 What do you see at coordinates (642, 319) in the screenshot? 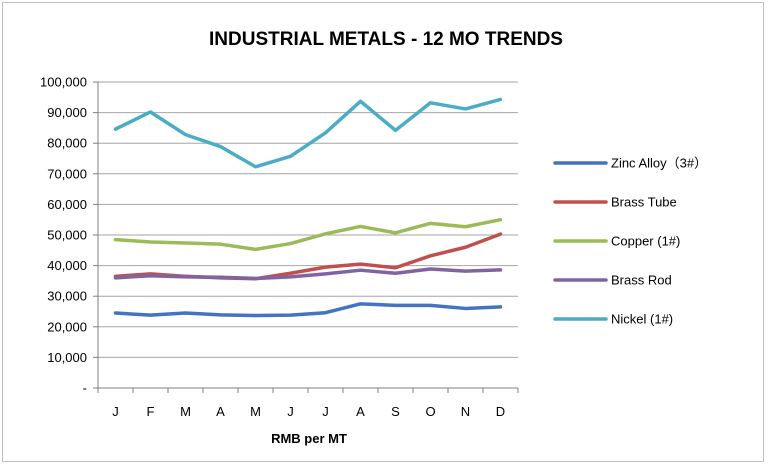
I see `legend-label: Nickel (1#)` at bounding box center [642, 319].